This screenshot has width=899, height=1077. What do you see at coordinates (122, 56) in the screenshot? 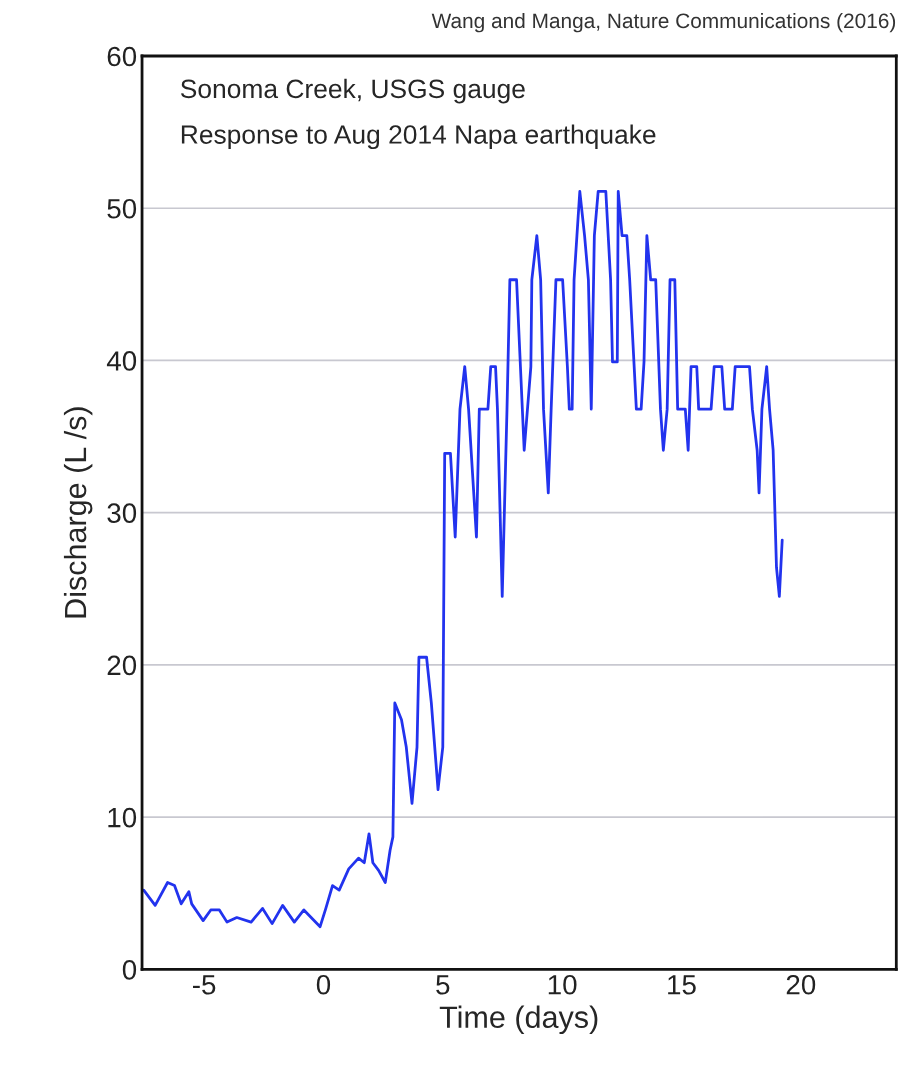
I see `y-tick-label: 60` at bounding box center [122, 56].